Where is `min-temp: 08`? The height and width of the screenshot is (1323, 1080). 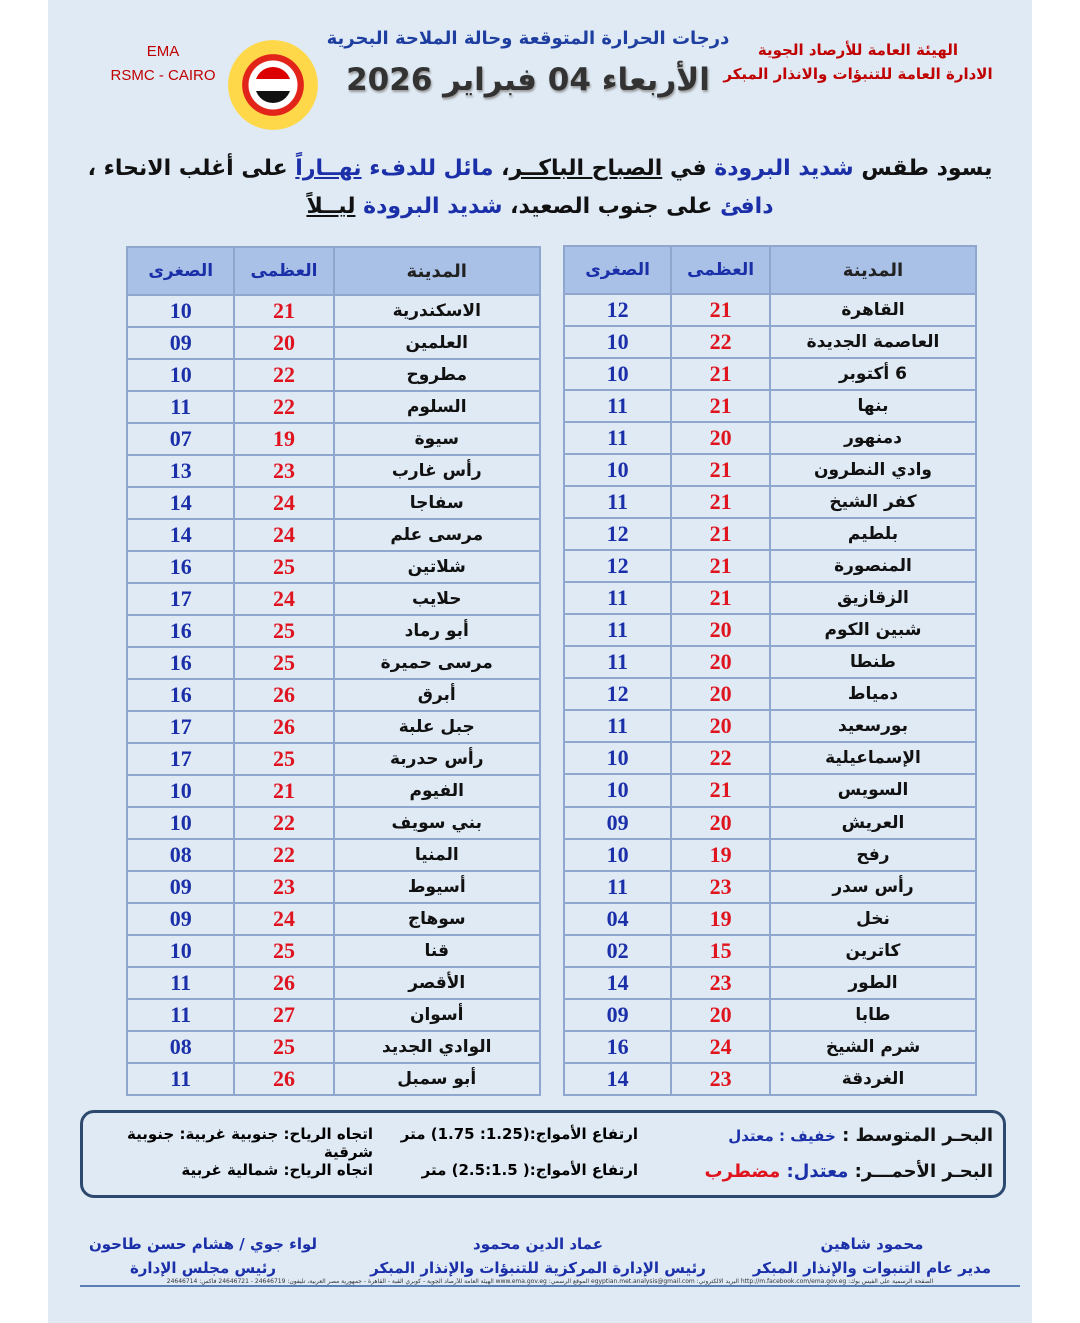
min-temp: 08 is located at coordinates (180, 855).